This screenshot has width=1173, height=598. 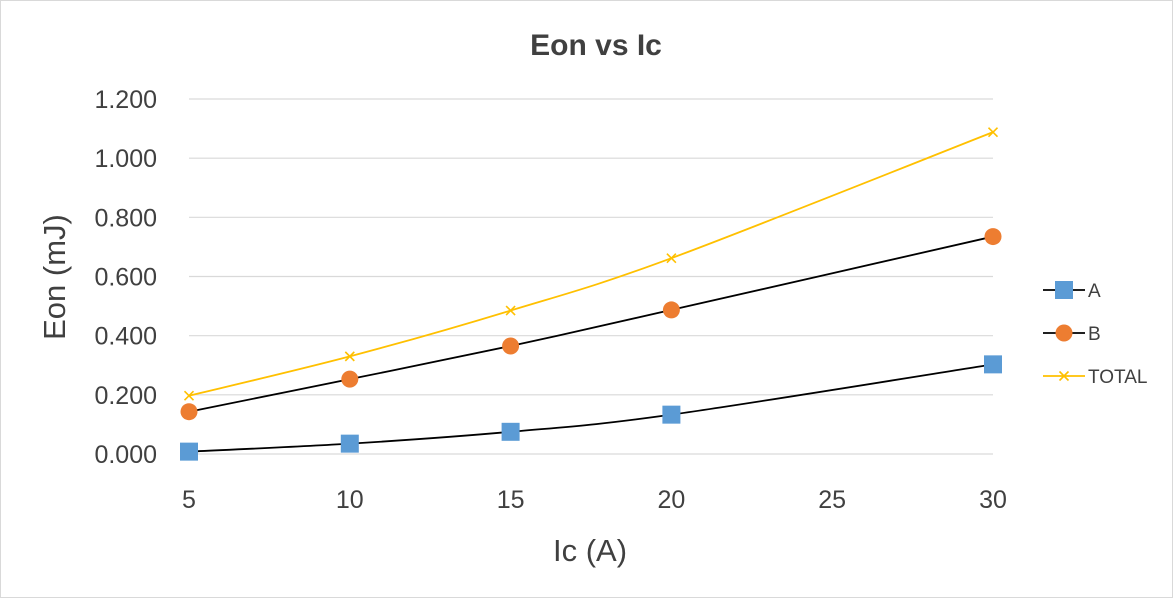 I want to click on x-axis-ticks: 5 10 15 20 25 30, so click(x=594, y=500).